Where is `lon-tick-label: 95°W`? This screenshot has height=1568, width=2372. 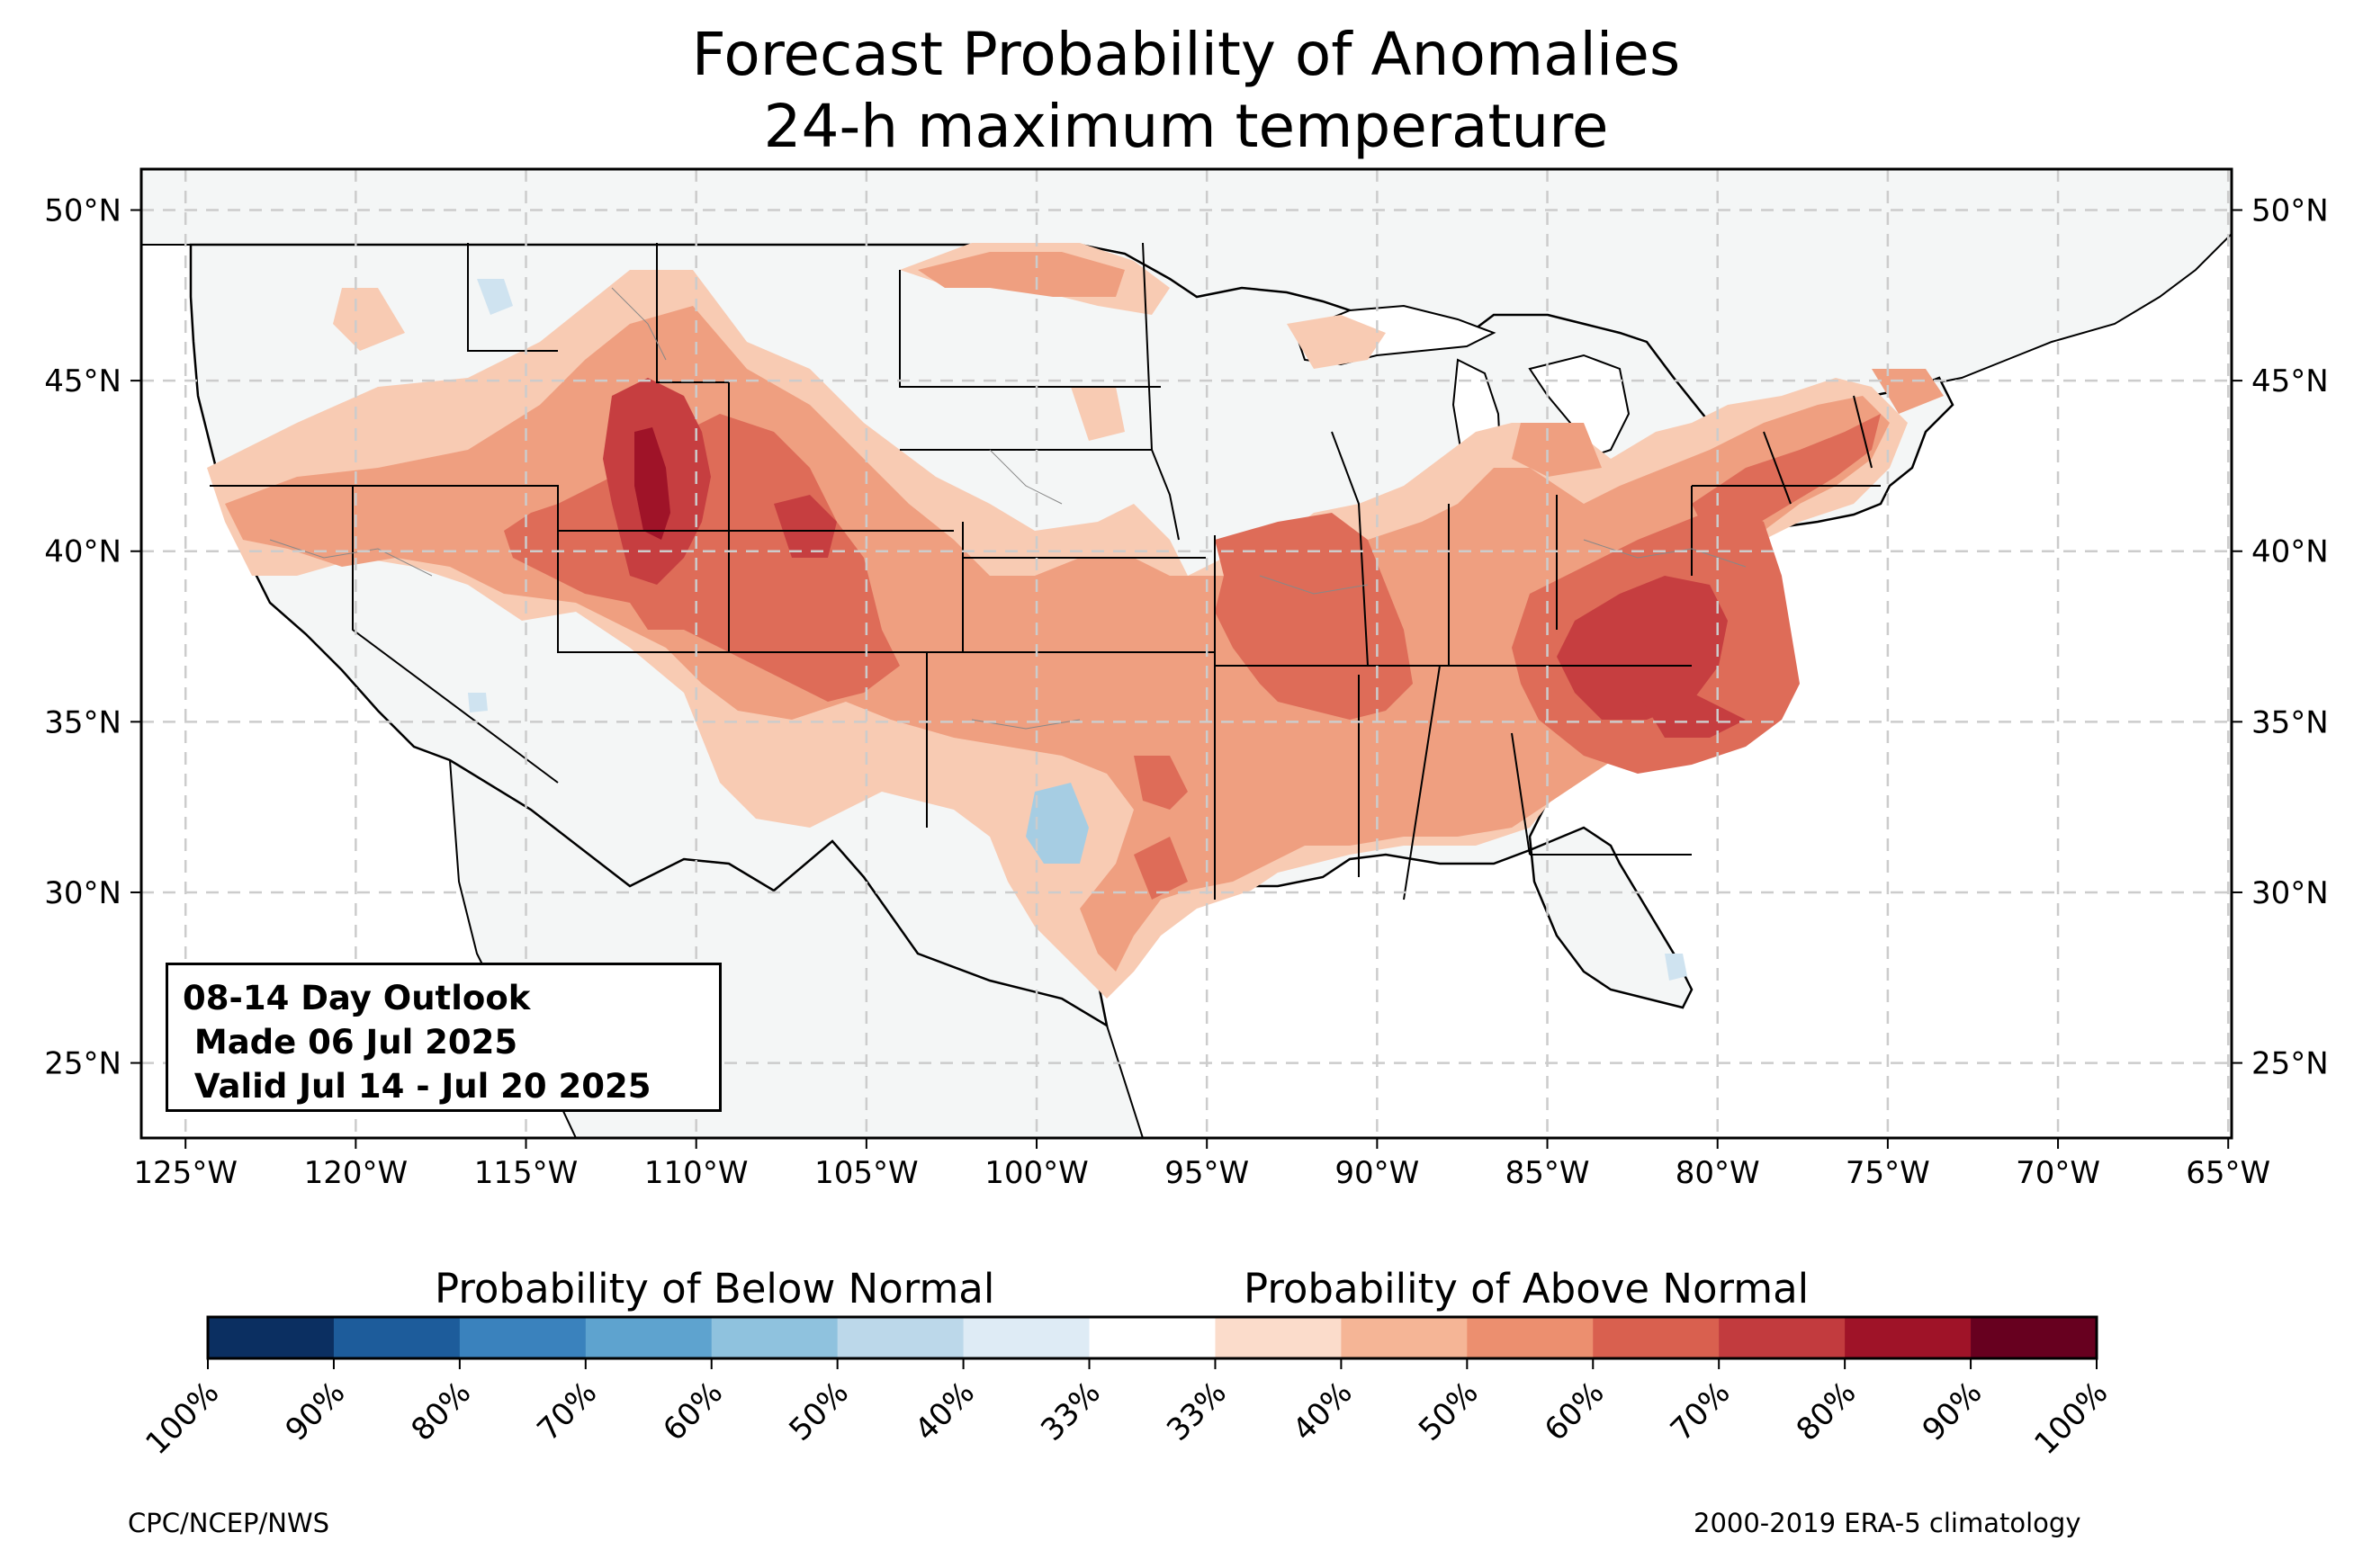 lon-tick-label: 95°W is located at coordinates (1206, 1173).